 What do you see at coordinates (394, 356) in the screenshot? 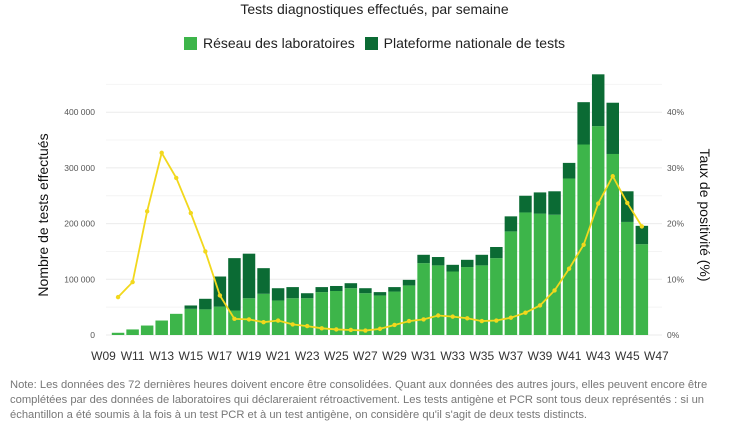
I see `x-tick-label: W29` at bounding box center [394, 356].